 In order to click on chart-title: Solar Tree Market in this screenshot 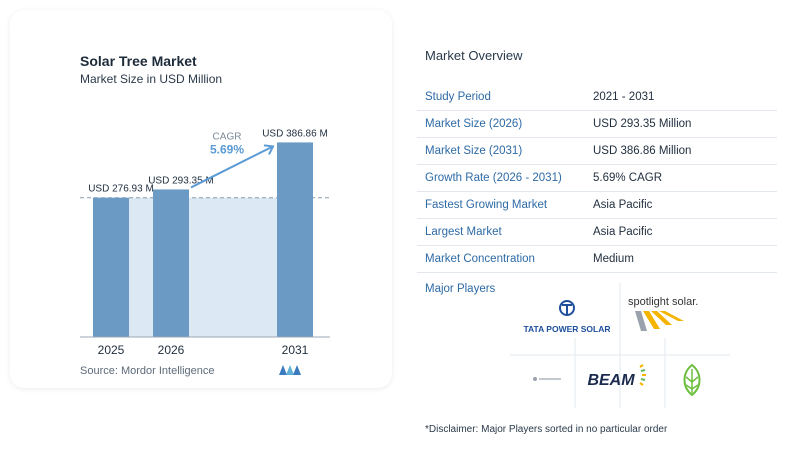, I will do `click(138, 61)`.